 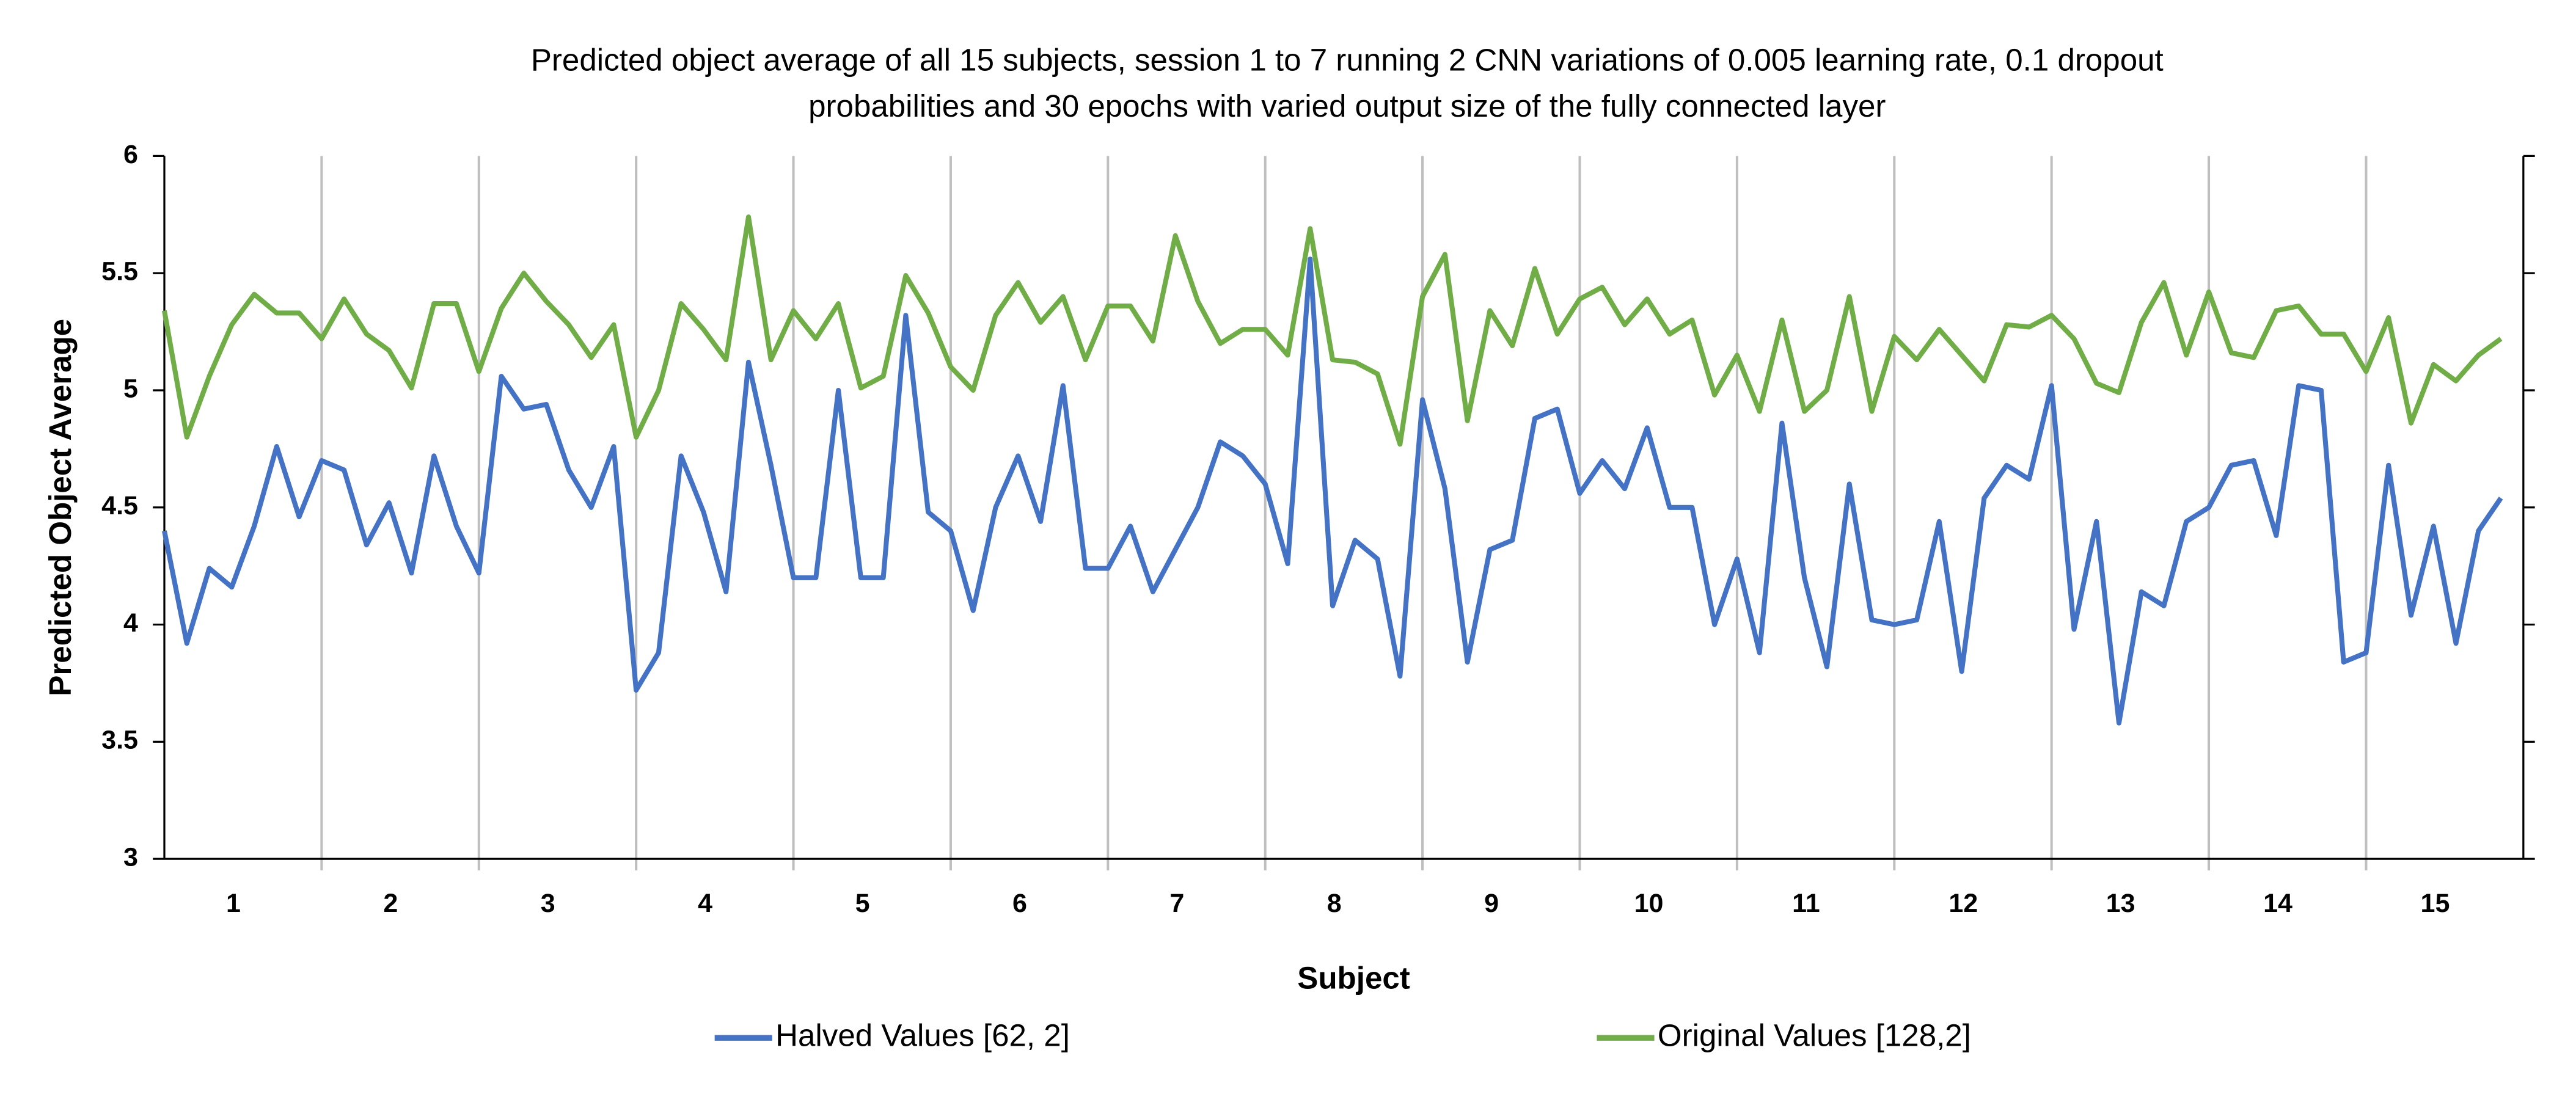 I want to click on x-tick-label: 7, so click(x=1176, y=903).